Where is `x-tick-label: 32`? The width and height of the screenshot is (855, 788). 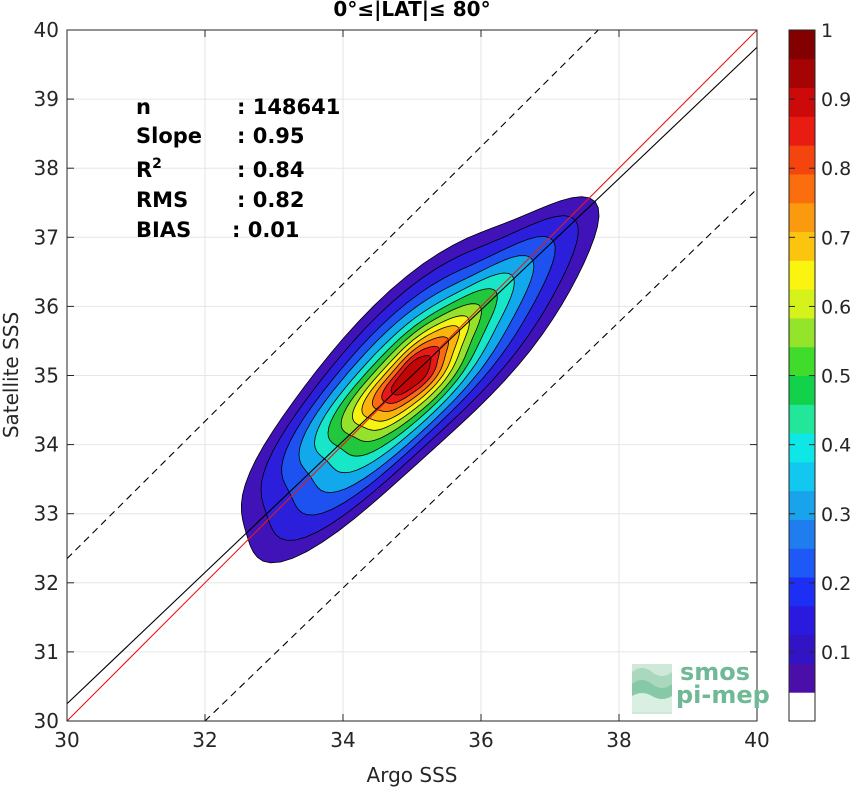
x-tick-label: 32 is located at coordinates (204, 740).